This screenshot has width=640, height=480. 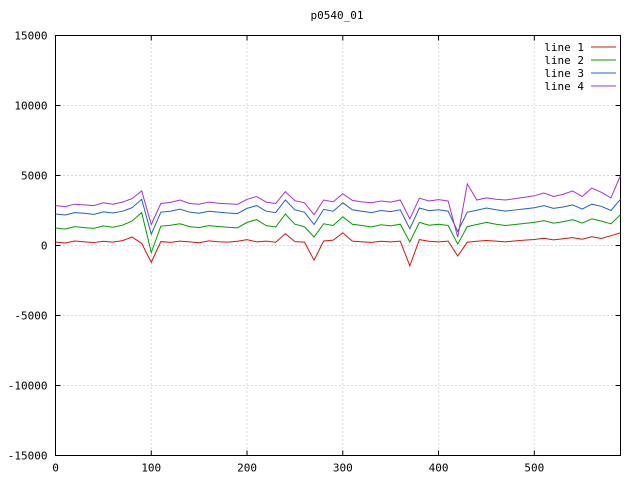 I want to click on x-tick-label: 300, so click(x=343, y=468).